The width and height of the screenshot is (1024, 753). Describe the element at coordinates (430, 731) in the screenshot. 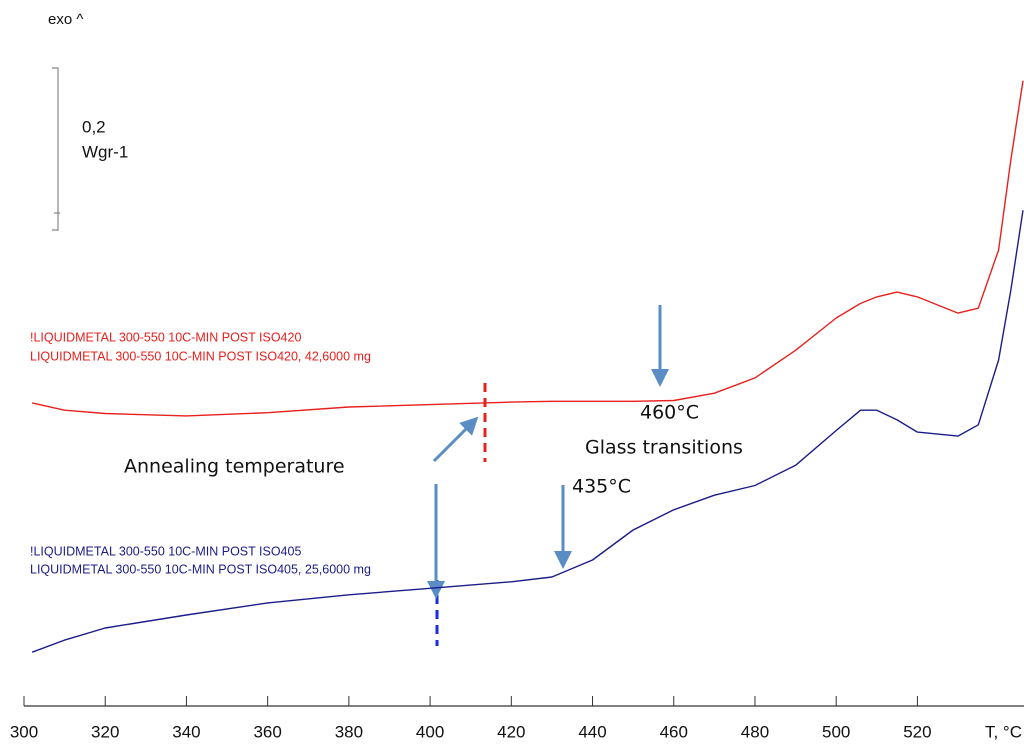

I see `x-tick-label: 400` at that location.